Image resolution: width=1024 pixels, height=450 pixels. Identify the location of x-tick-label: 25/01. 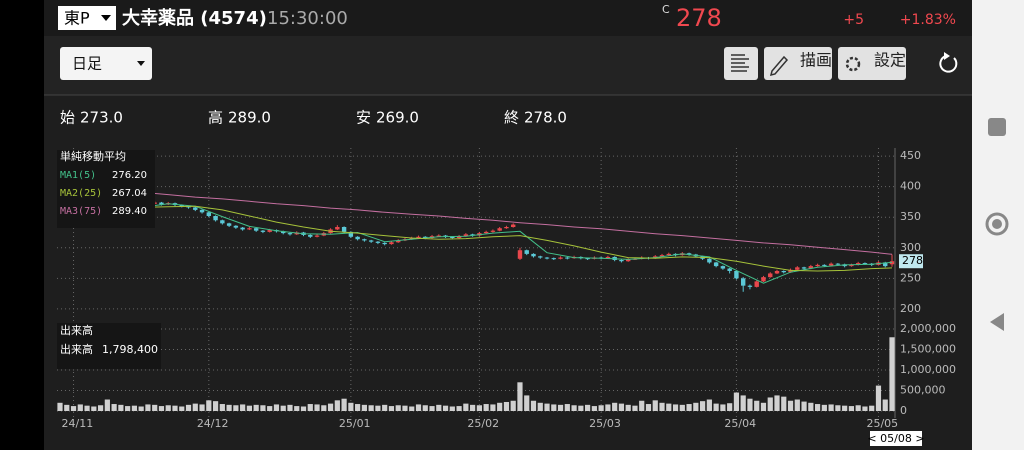
(355, 423).